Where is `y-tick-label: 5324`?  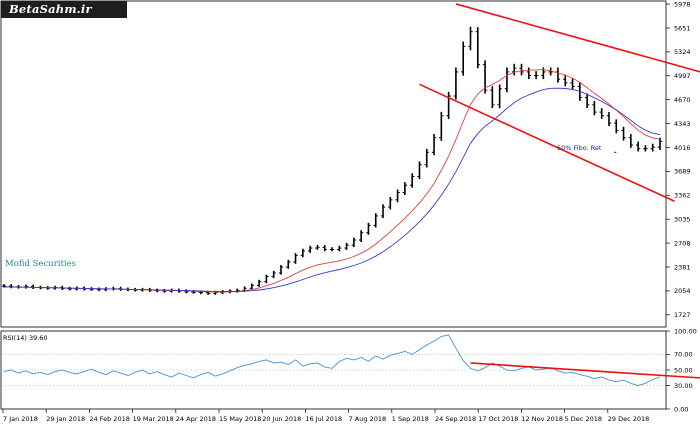
y-tick-label: 5324 is located at coordinates (682, 52).